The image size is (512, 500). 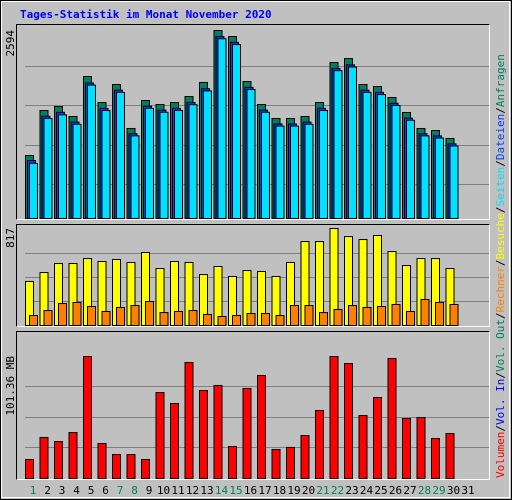 I want to click on x-tick-label: 25, so click(x=380, y=490).